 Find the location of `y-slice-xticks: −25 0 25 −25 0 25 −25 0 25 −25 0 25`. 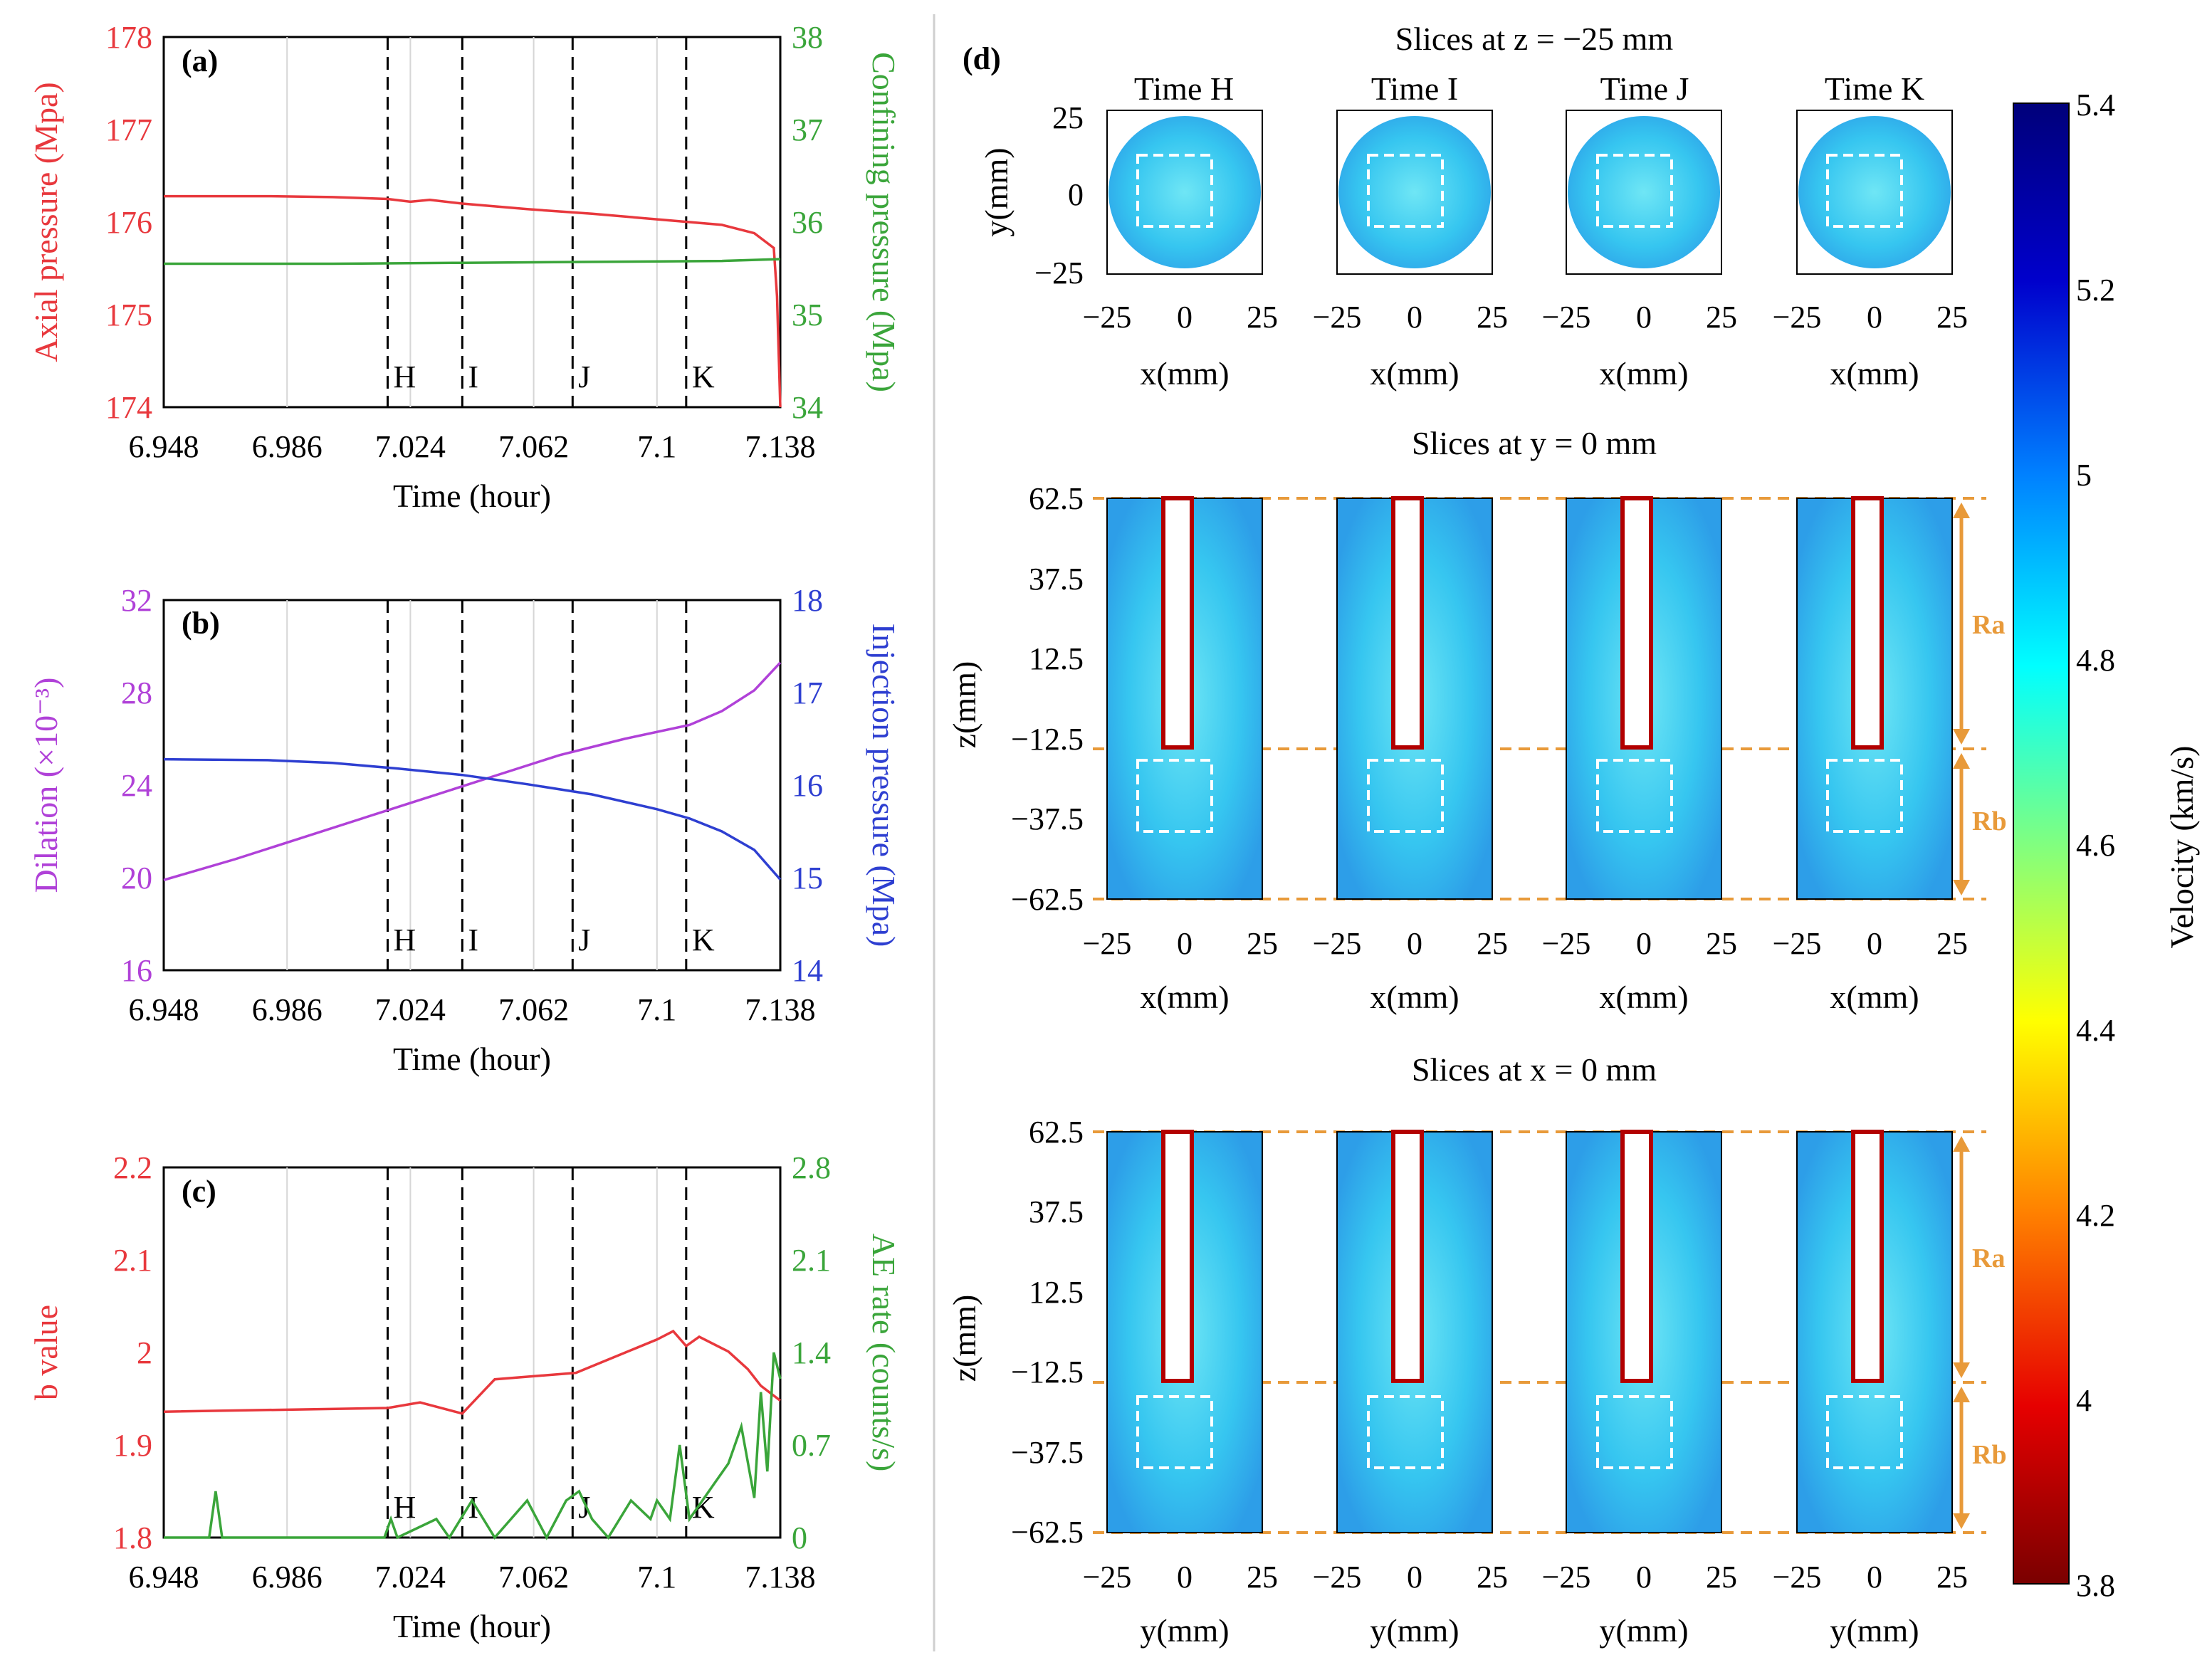

y-slice-xticks: −25 0 25 −25 0 25 −25 0 25 −25 0 25 is located at coordinates (1526, 943).